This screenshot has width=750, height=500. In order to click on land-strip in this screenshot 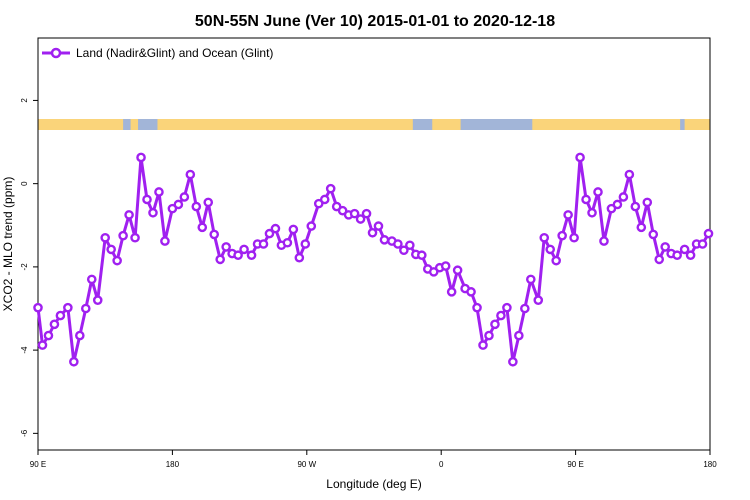, I will do `click(374, 124)`.